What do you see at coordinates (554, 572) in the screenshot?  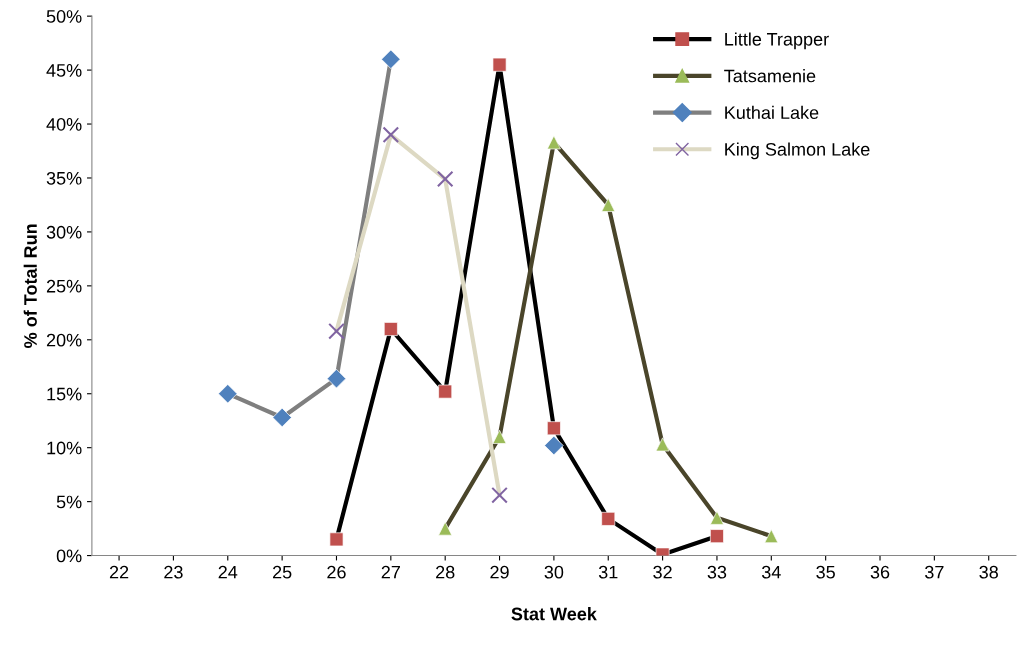 I see `x-tick-label: 30` at bounding box center [554, 572].